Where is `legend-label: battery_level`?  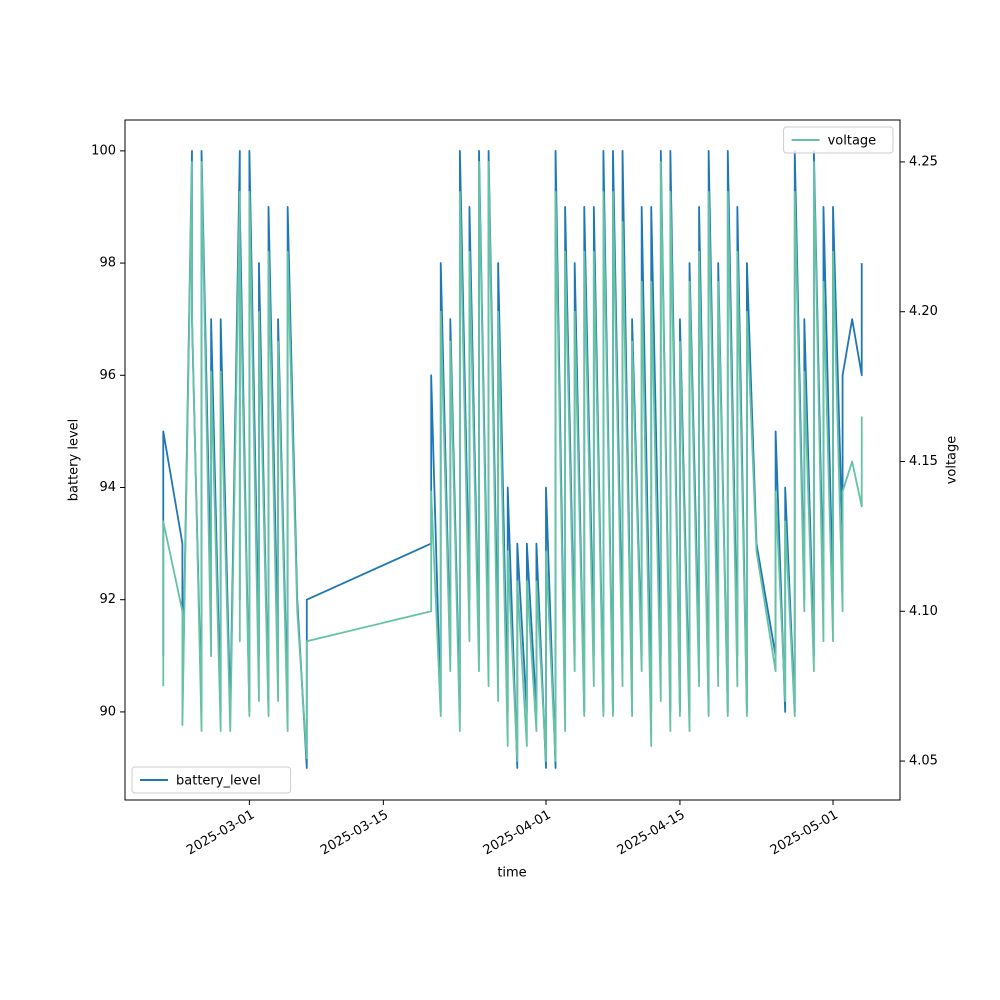 legend-label: battery_level is located at coordinates (218, 781).